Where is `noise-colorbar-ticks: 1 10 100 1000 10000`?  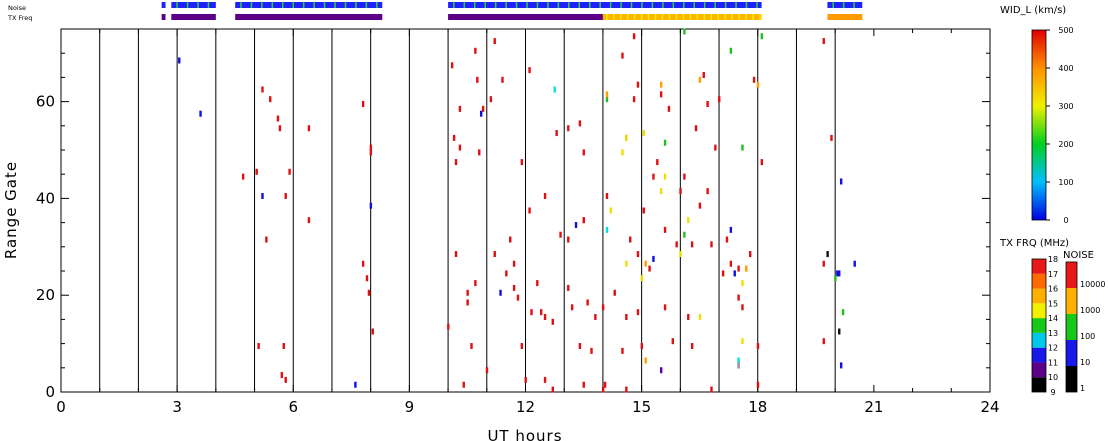 noise-colorbar-ticks: 1 10 100 1000 10000 is located at coordinates (1092, 336).